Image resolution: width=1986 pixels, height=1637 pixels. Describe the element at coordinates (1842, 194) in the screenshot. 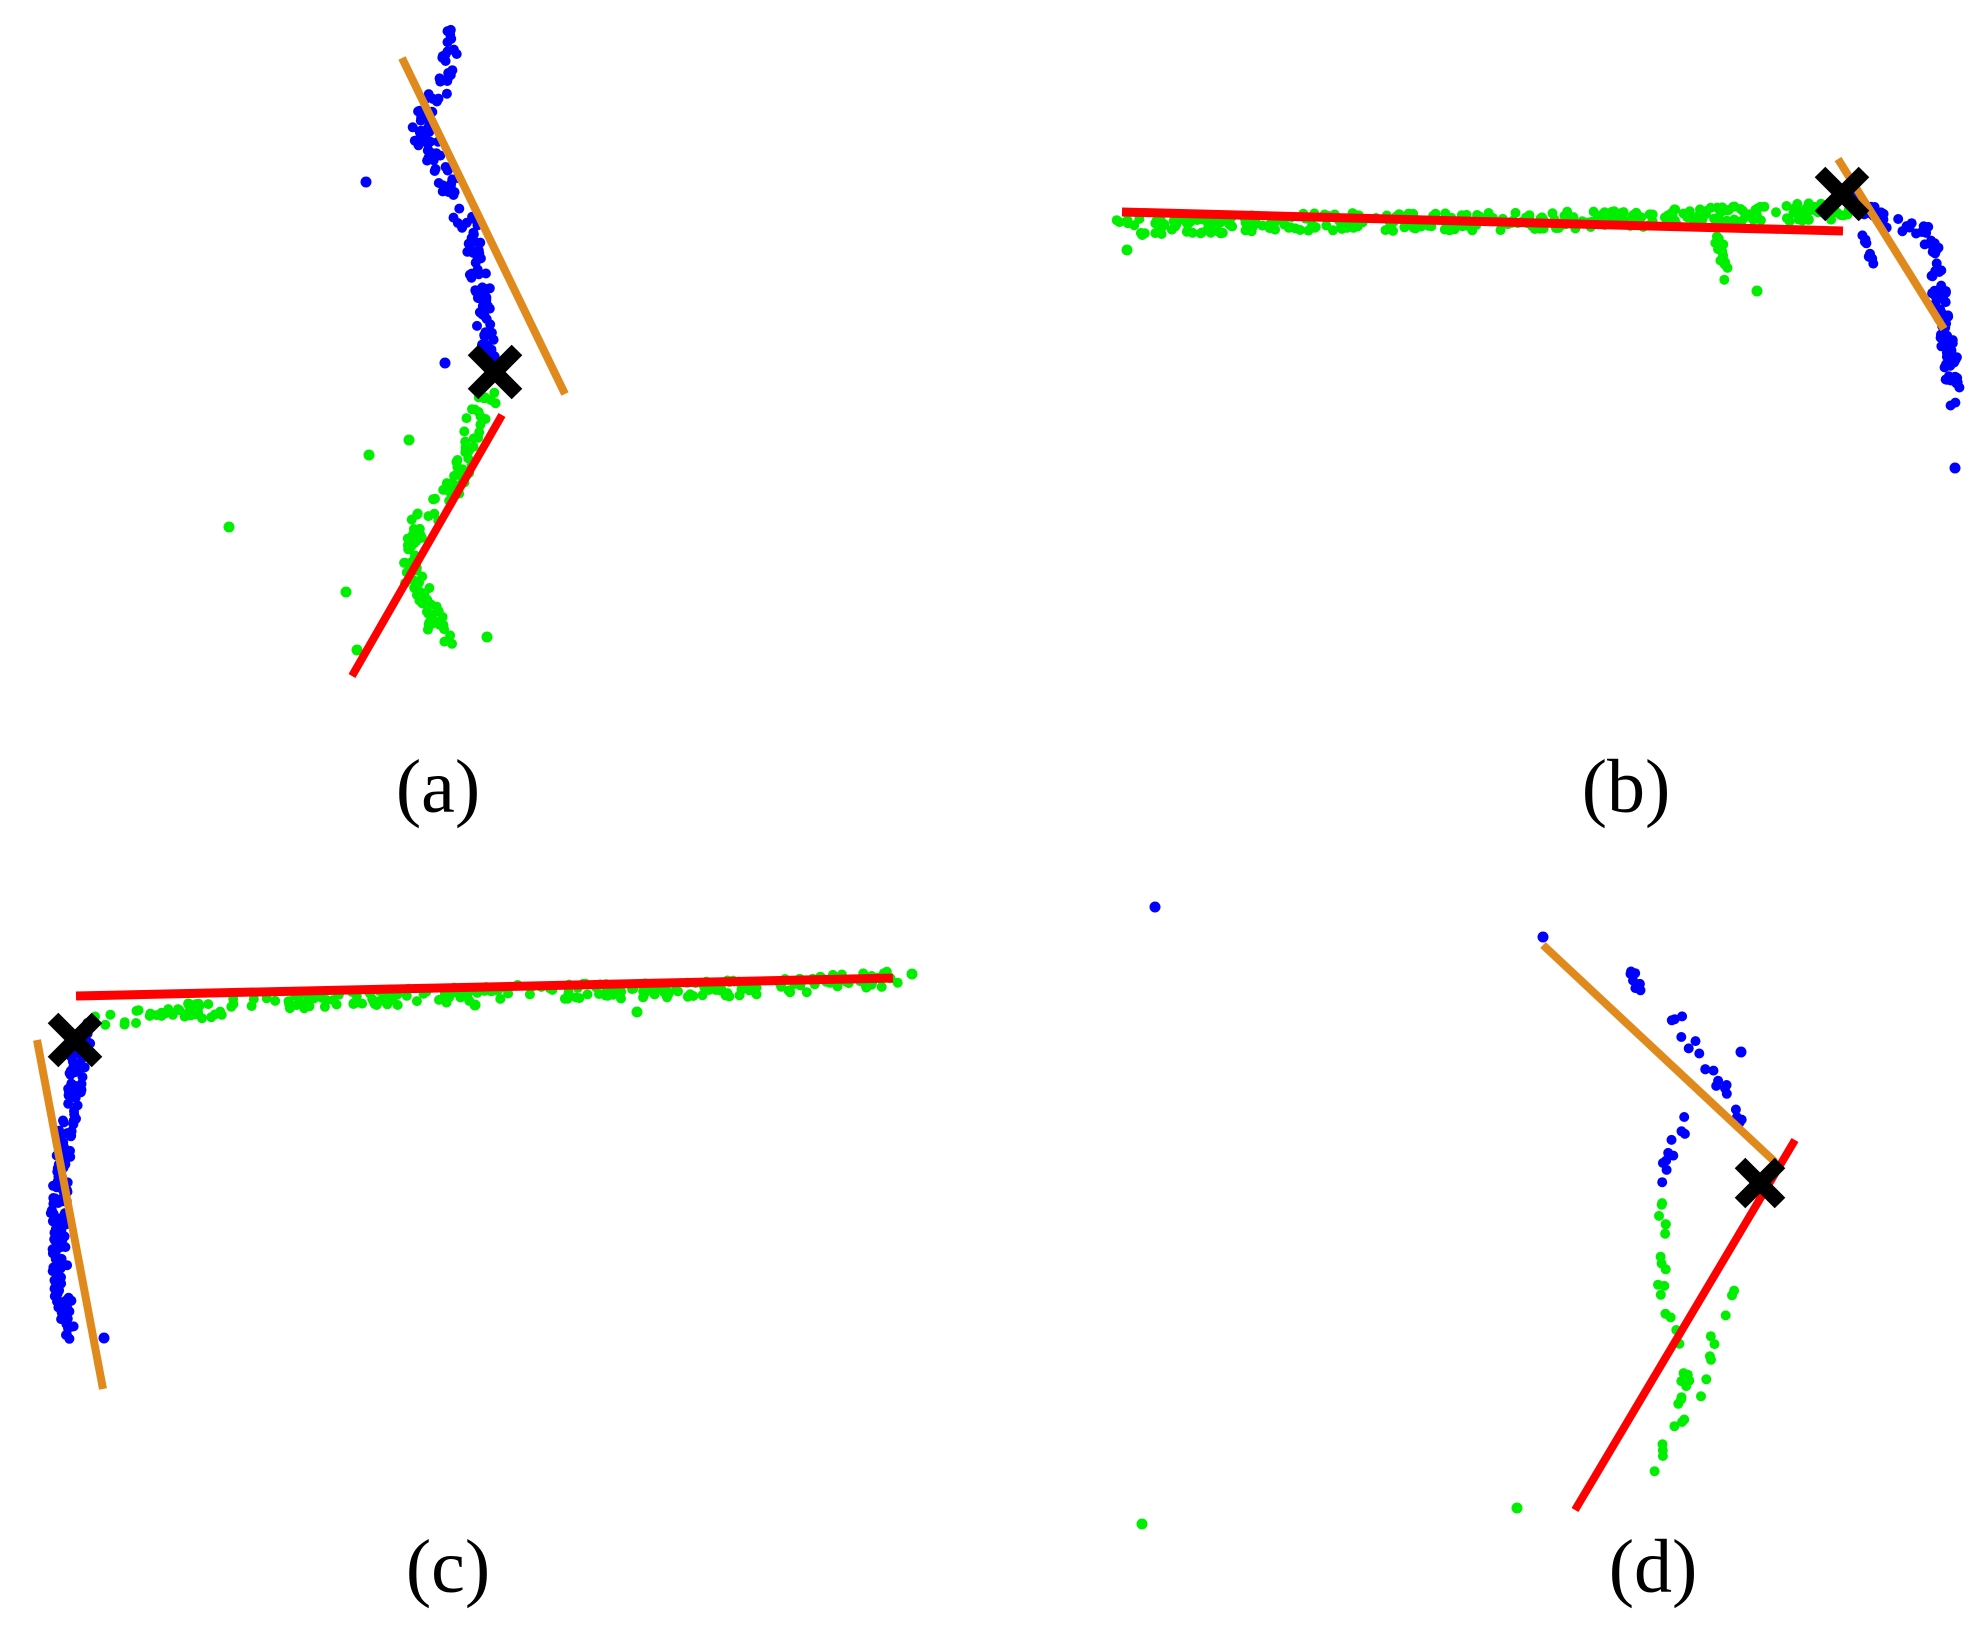

I see `x-mark-stroke` at that location.